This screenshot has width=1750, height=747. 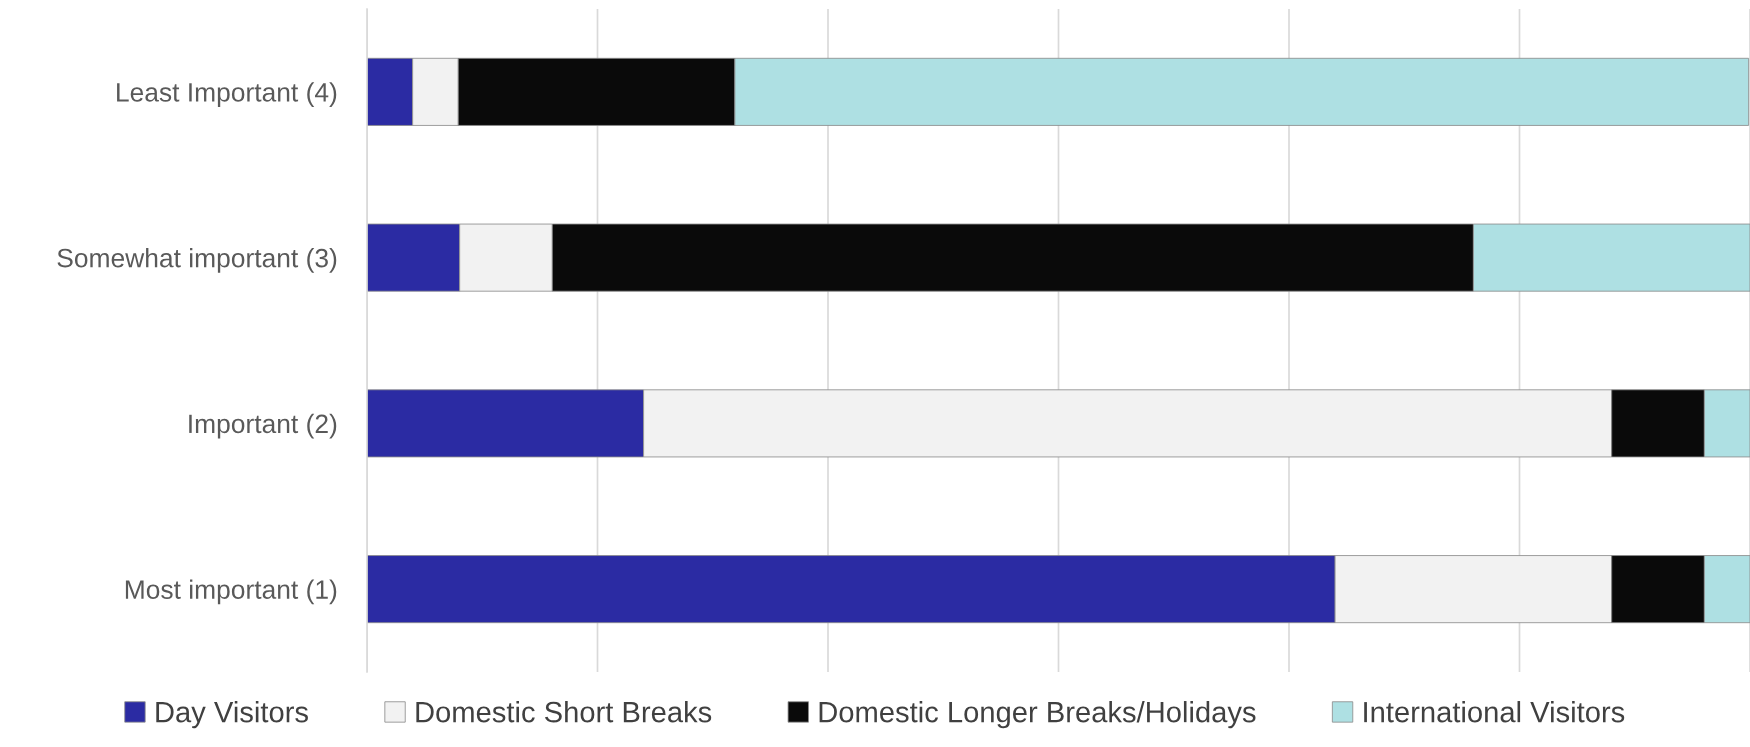 I want to click on y-tick-label: Somewhat important (3), so click(x=197, y=260).